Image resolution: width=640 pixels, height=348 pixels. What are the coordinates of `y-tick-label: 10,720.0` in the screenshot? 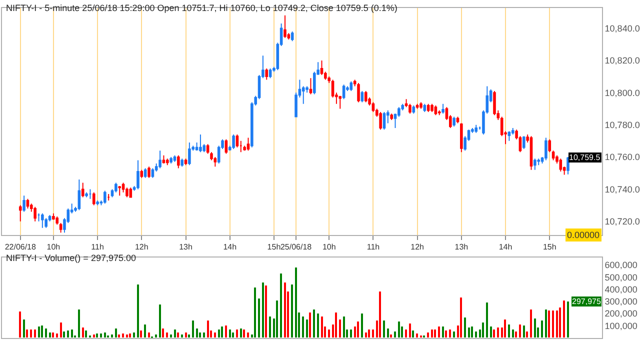 It's located at (622, 221).